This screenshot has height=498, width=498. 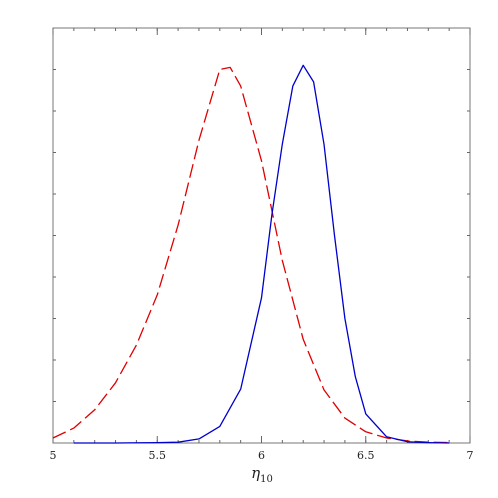 I want to click on x-axis-label: η10, so click(x=262, y=474).